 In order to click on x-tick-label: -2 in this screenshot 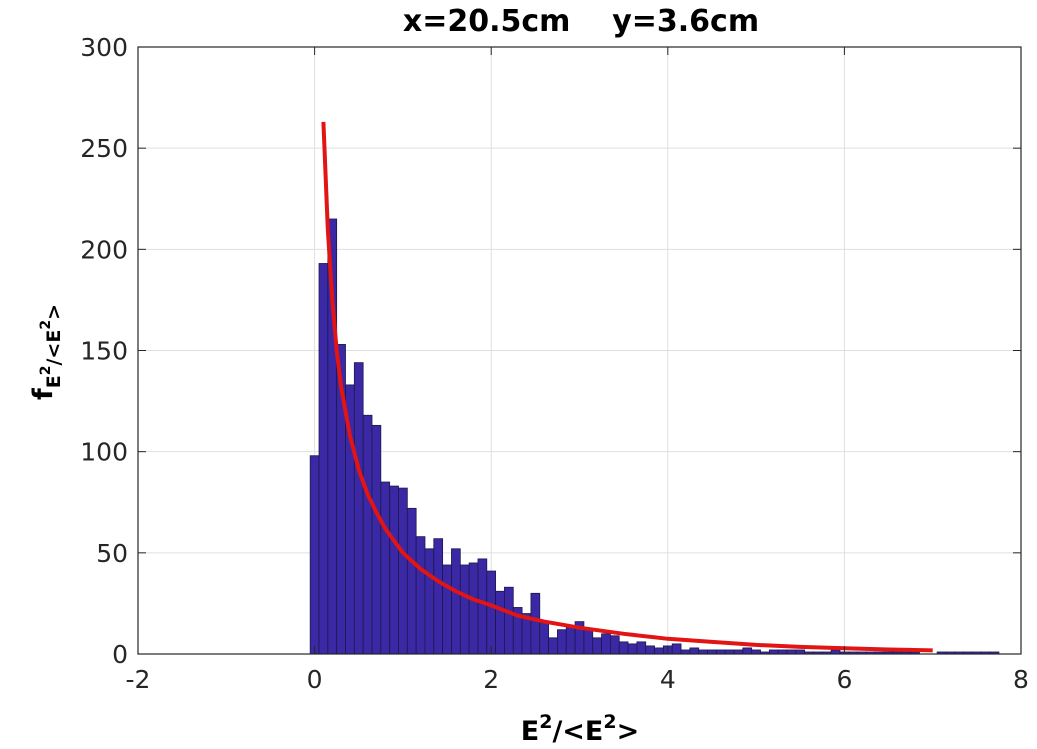, I will do `click(138, 679)`.